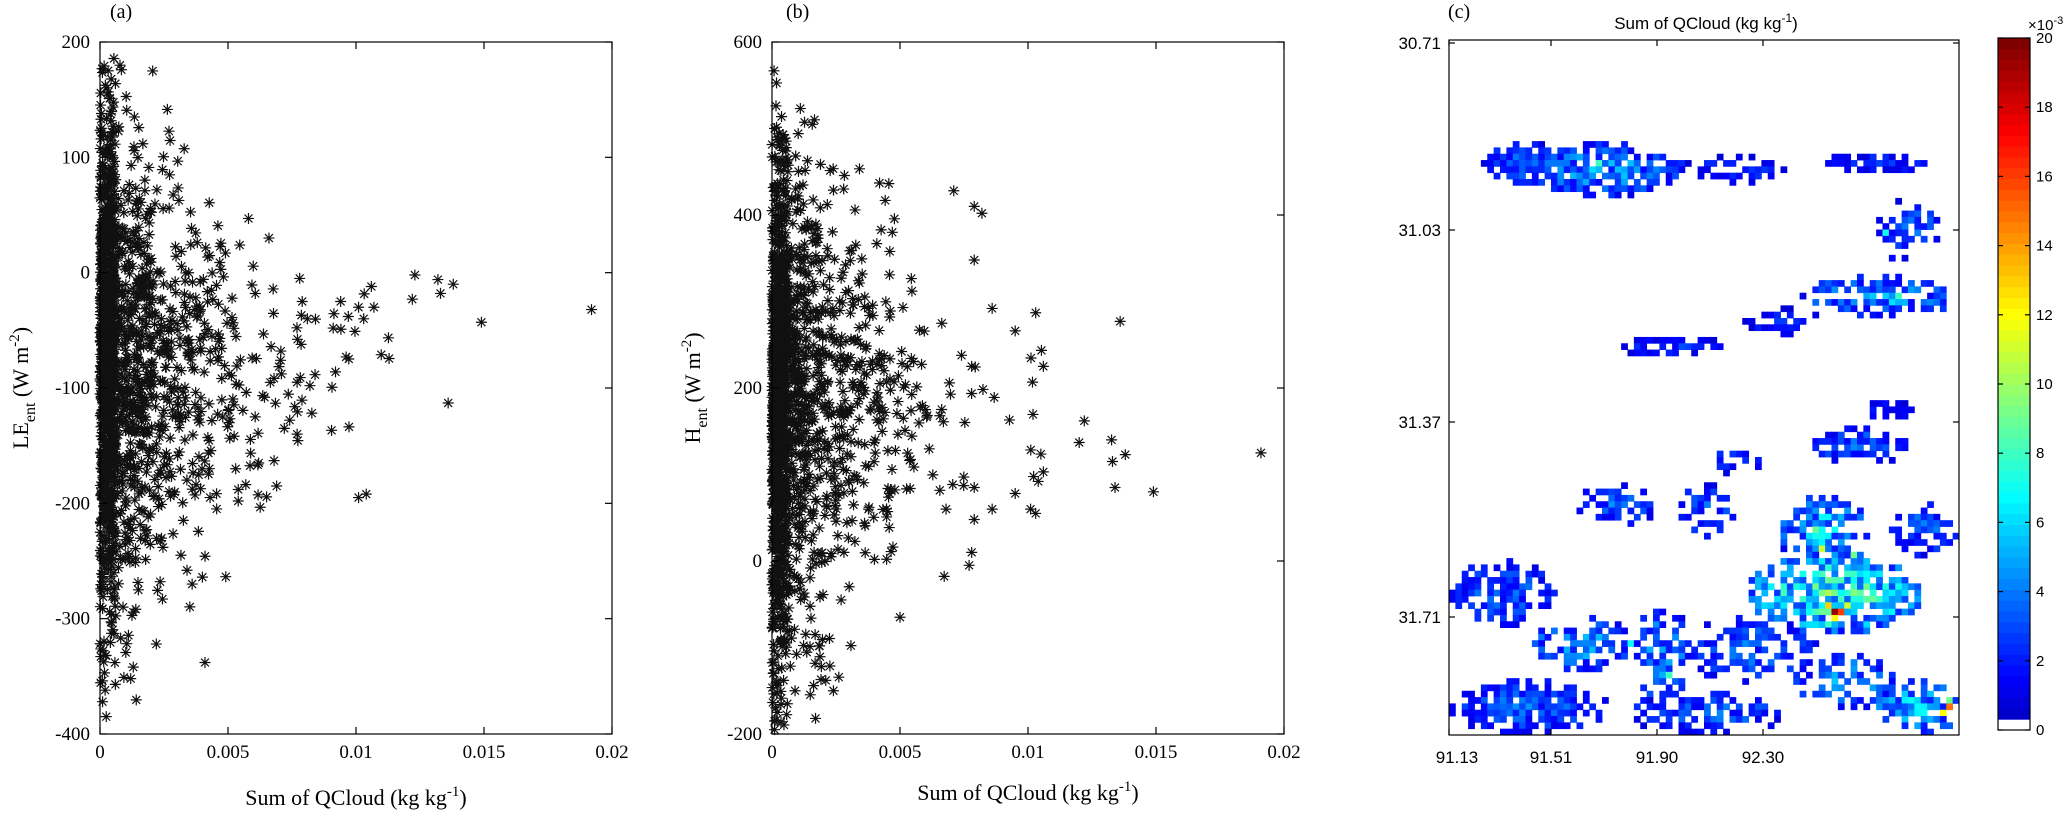 Image resolution: width=2068 pixels, height=814 pixels. Describe the element at coordinates (72, 619) in the screenshot. I see `panel-a-y-tick-label: -300` at that location.